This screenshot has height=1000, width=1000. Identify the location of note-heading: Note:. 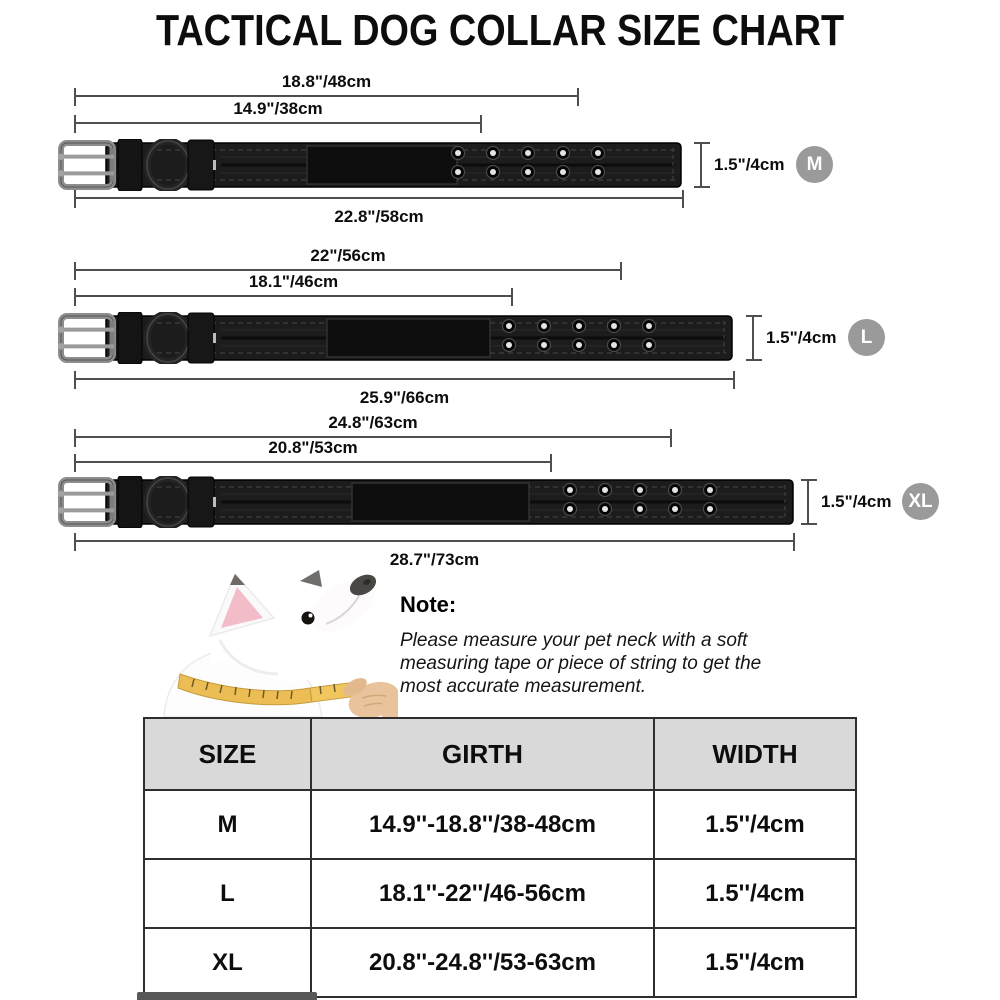
(428, 604).